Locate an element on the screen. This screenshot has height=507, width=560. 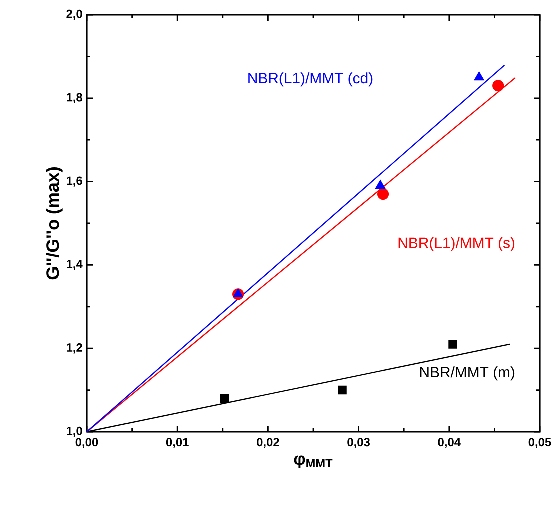
x-tick-label: 0,02 is located at coordinates (268, 443).